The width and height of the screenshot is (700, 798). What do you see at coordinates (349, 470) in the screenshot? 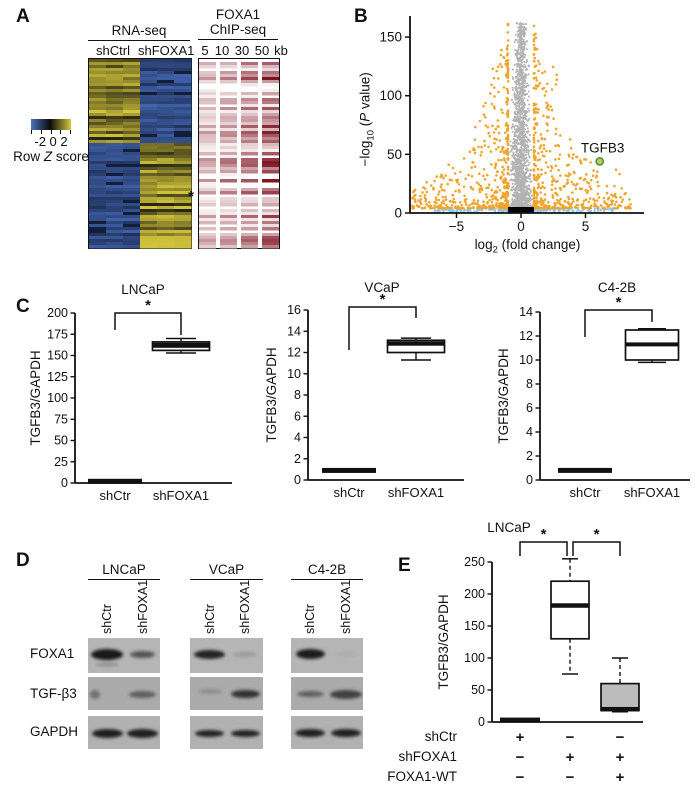
I see `group-bar` at bounding box center [349, 470].